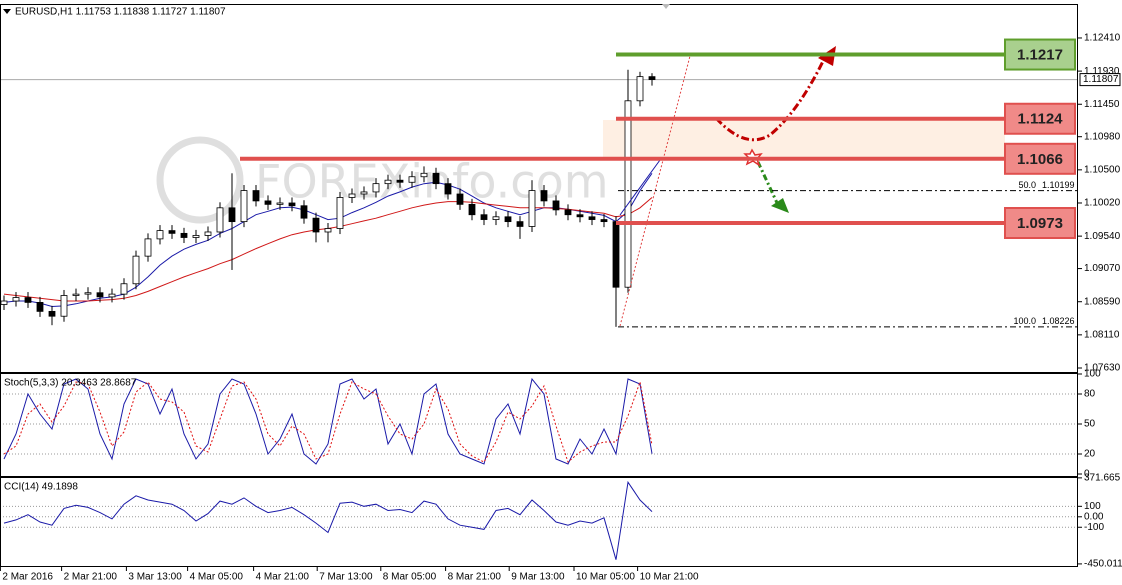  Describe the element at coordinates (1102, 104) in the screenshot. I see `y-tick-label: 1.11450` at that location.